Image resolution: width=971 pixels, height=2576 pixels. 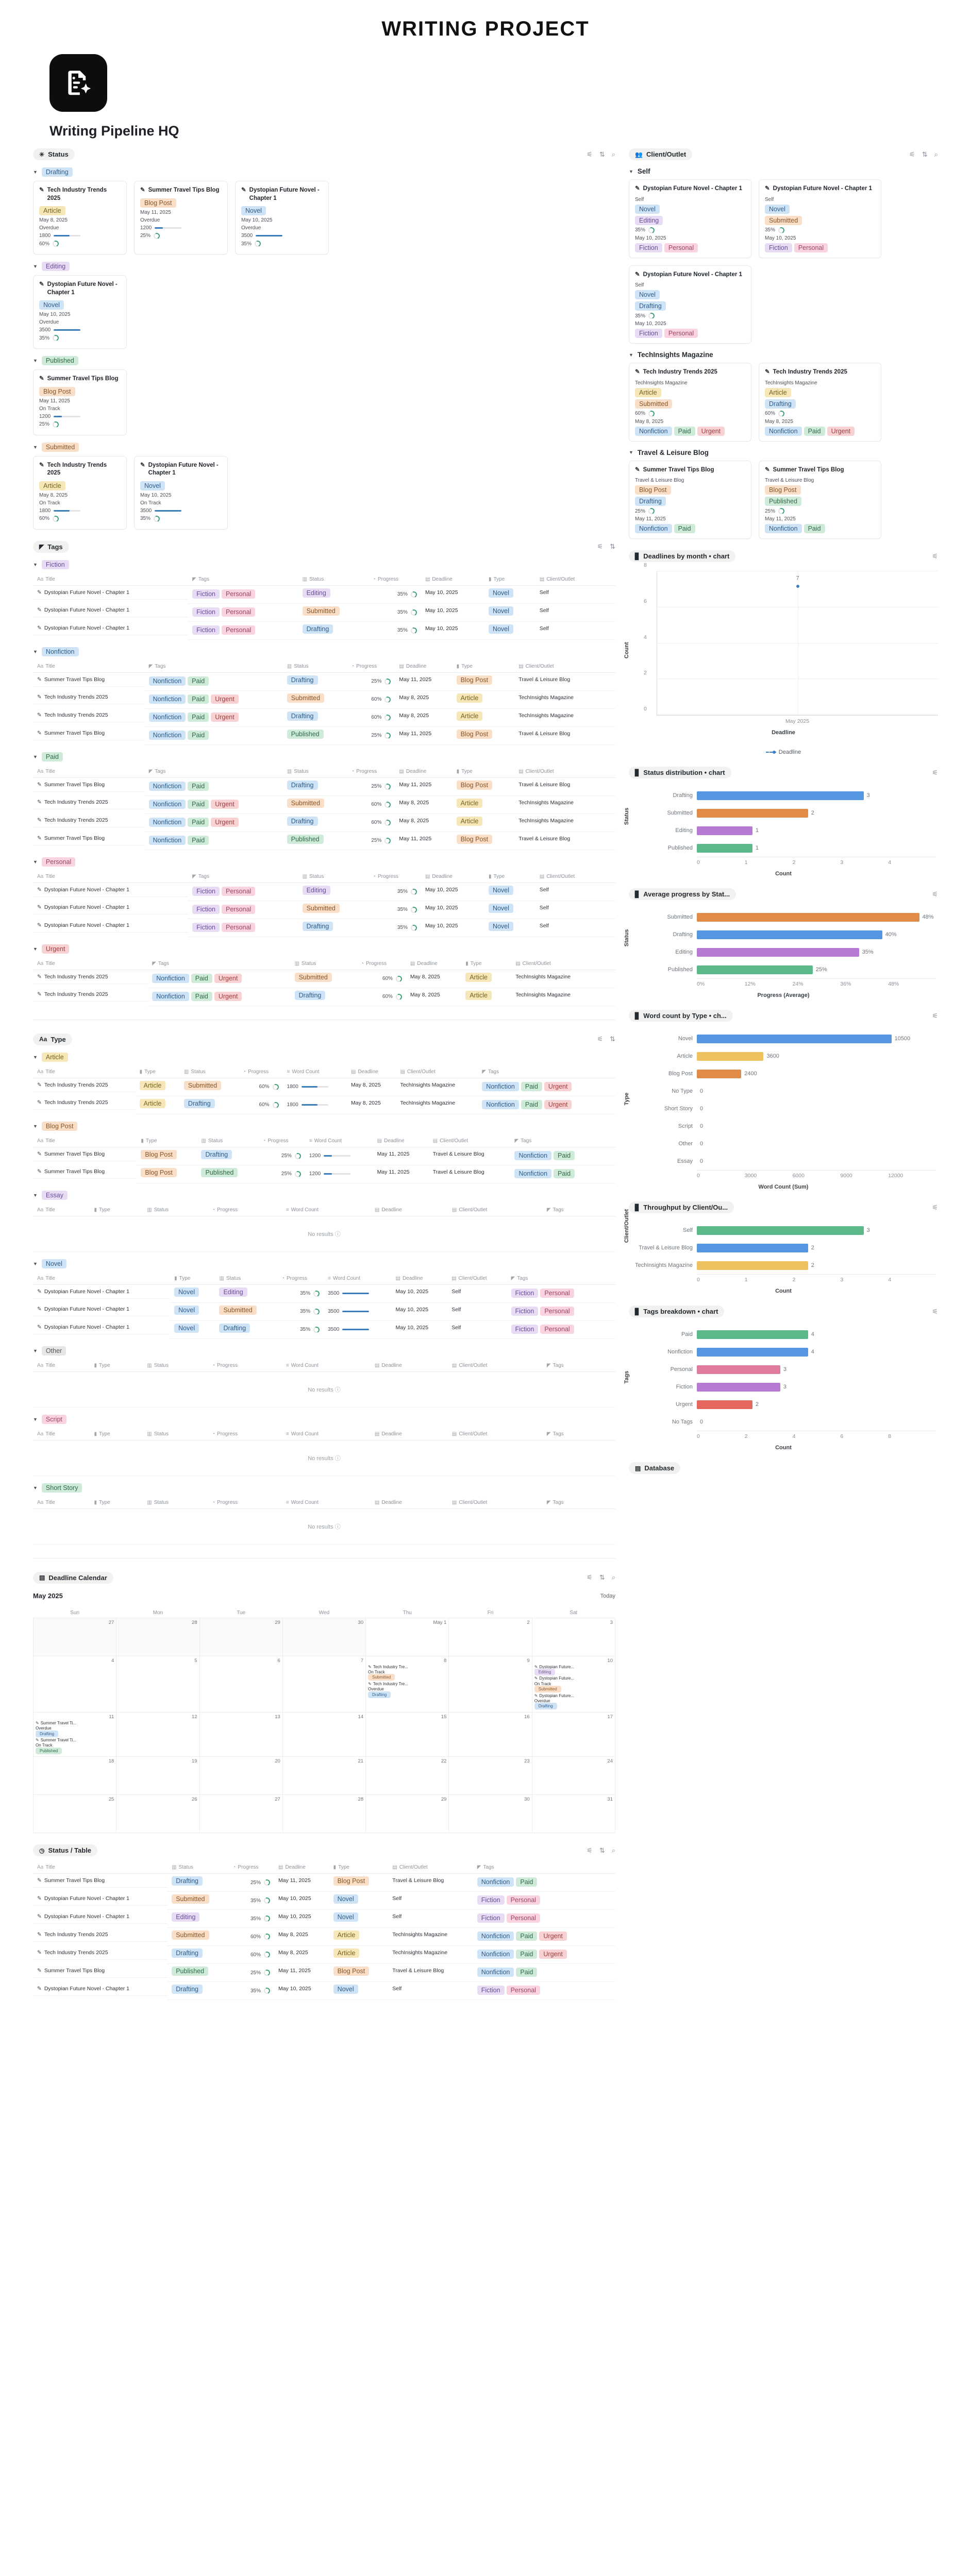 What do you see at coordinates (324, 1195) in the screenshot?
I see `table-group-header: ▼ Essay` at bounding box center [324, 1195].